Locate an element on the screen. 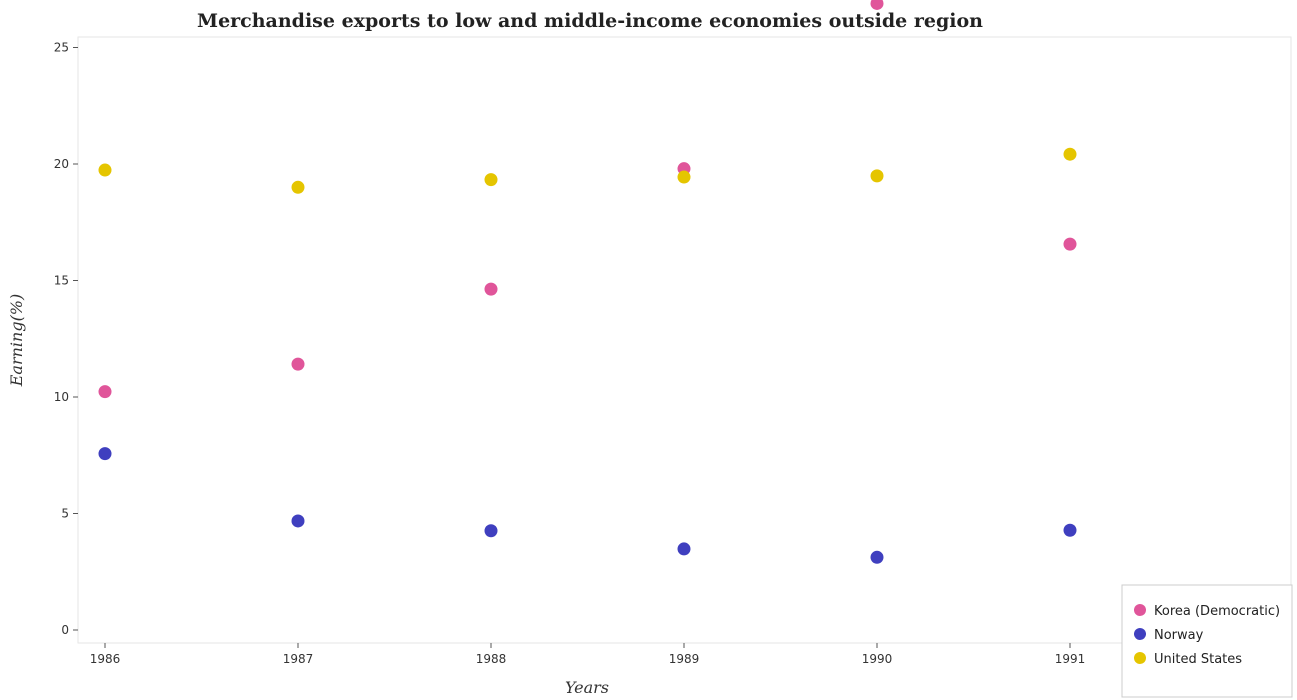  y-axis-ticks: 0 5 10 15 20 25 is located at coordinates (66, 339).